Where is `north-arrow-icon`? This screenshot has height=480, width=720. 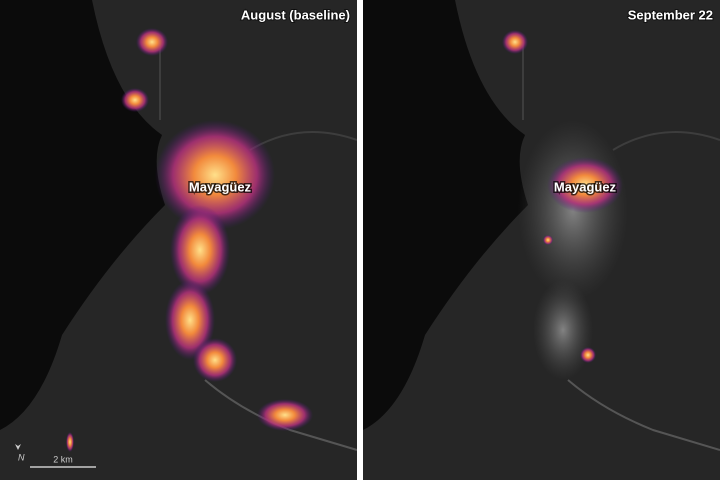 north-arrow-icon is located at coordinates (18, 447).